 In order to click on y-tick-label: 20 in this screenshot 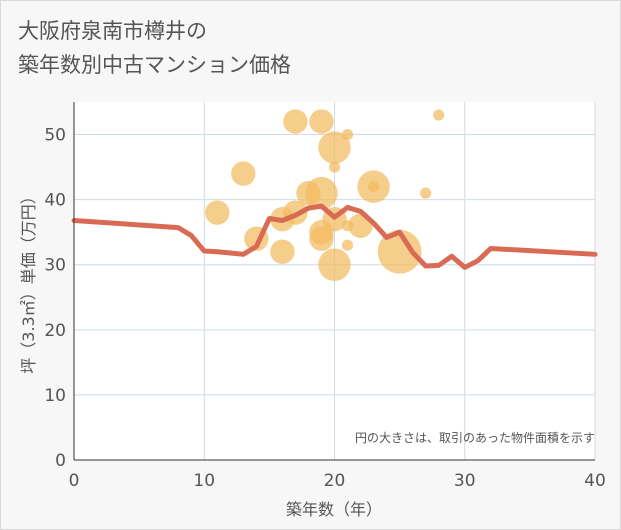, I will do `click(55, 331)`.